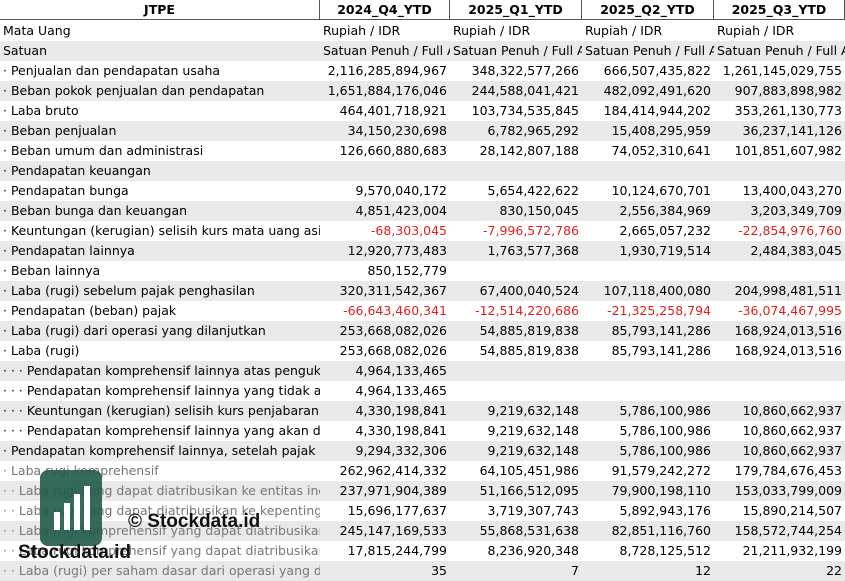 This screenshot has height=581, width=845. I want to click on value-cell: 15,890,214,507, so click(792, 510).